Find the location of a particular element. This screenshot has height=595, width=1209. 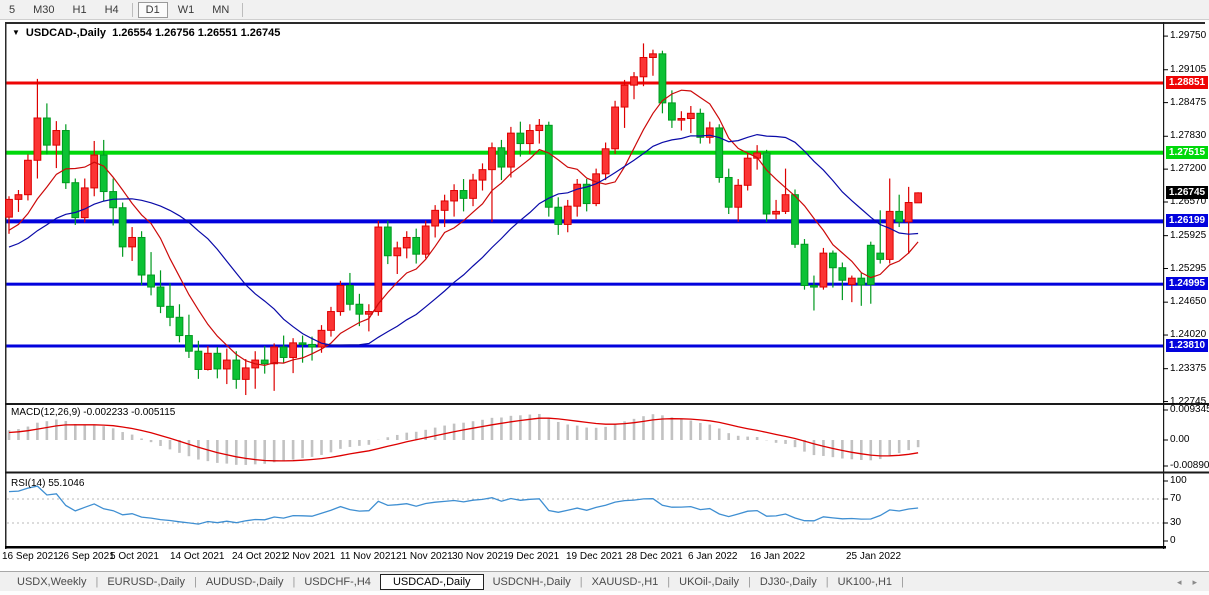

tab-audusd-daily: AUDUSD-,Daily is located at coordinates (244, 582).